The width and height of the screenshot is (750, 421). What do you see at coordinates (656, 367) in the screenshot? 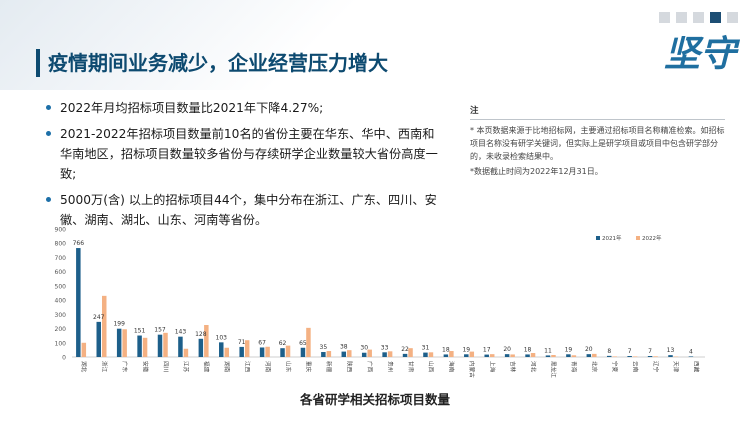
I see `category-label: 辽宁` at bounding box center [656, 367].